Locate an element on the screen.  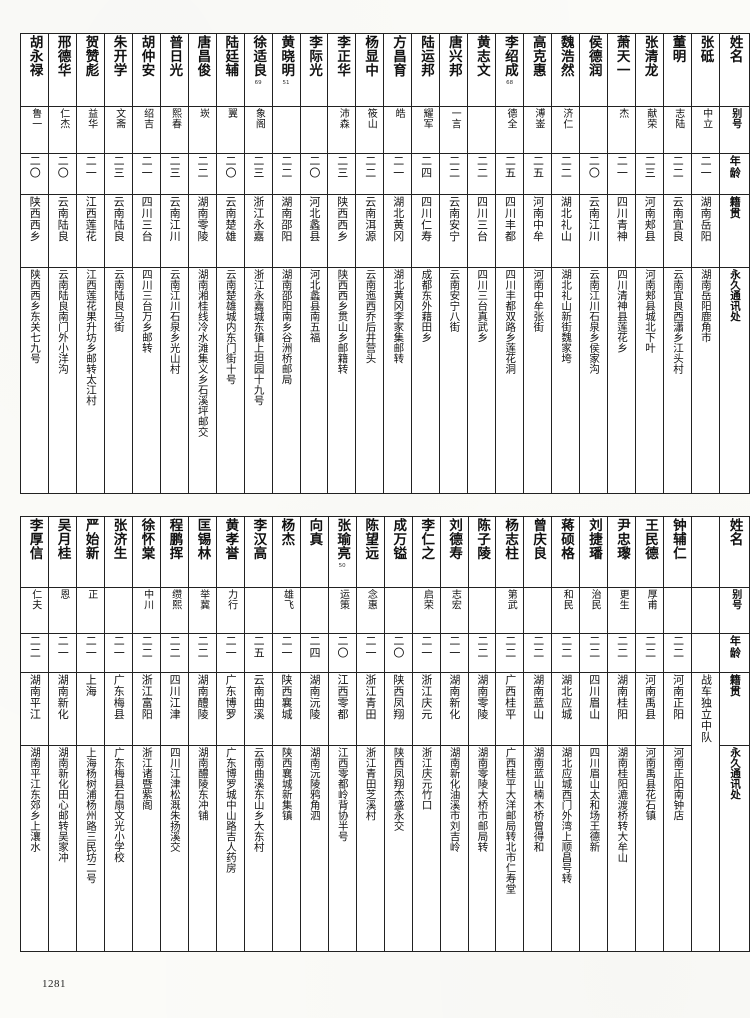
cell-native: 陕西西乡 is located at coordinates (34, 231).